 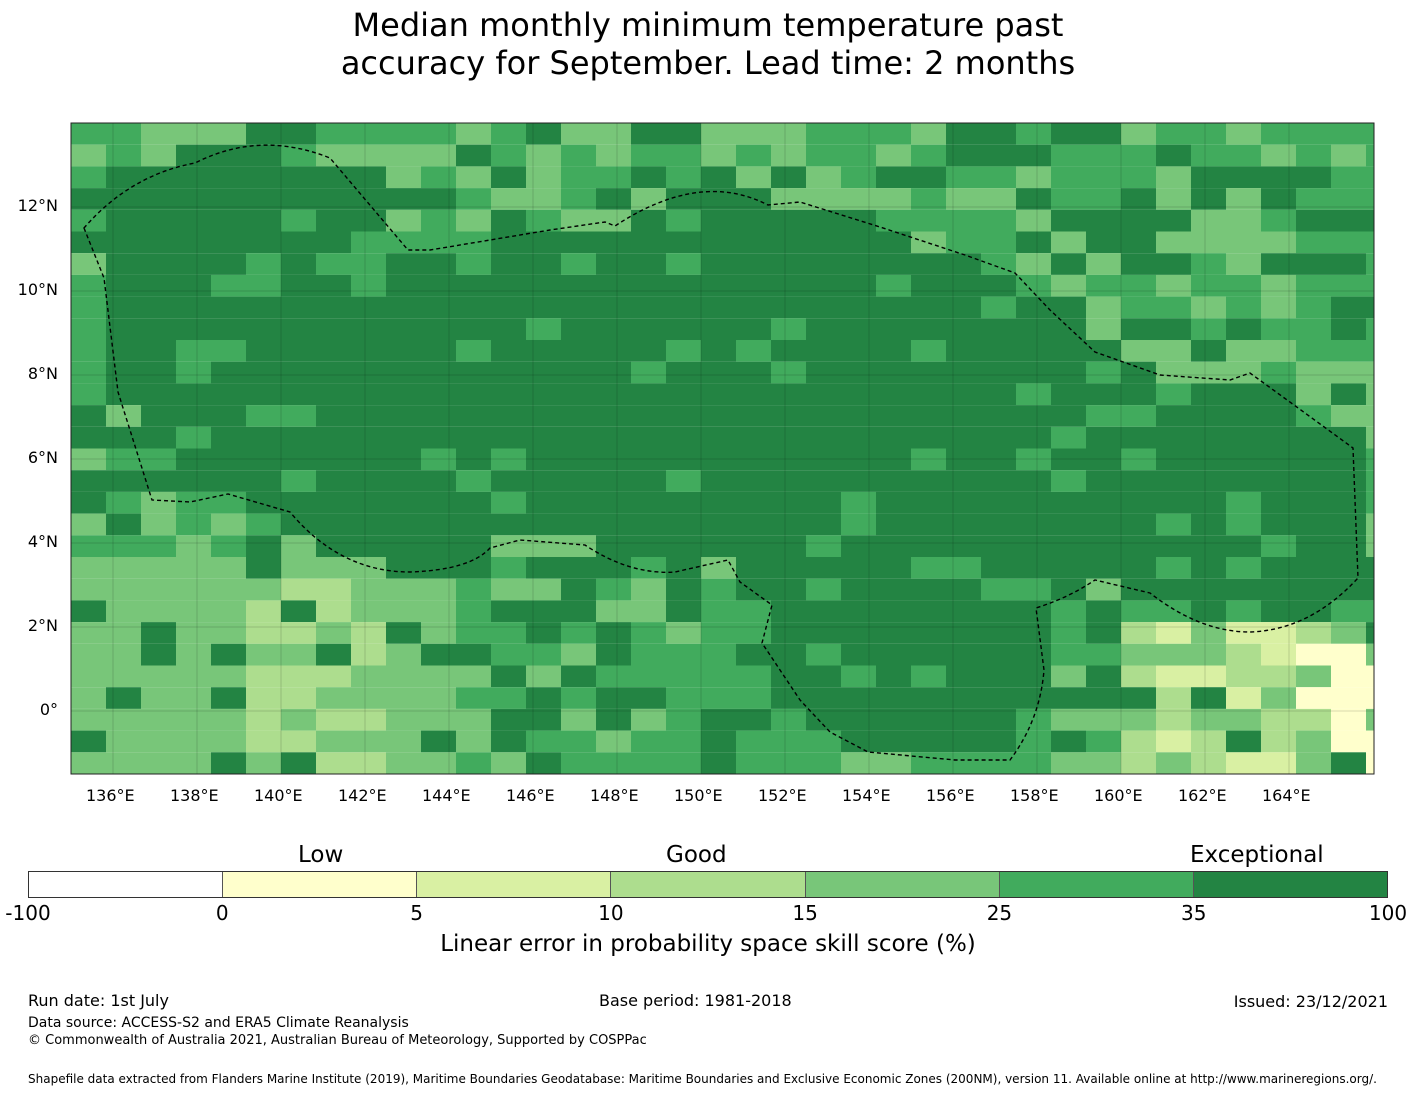 I want to click on category-good: Good, so click(x=696, y=855).